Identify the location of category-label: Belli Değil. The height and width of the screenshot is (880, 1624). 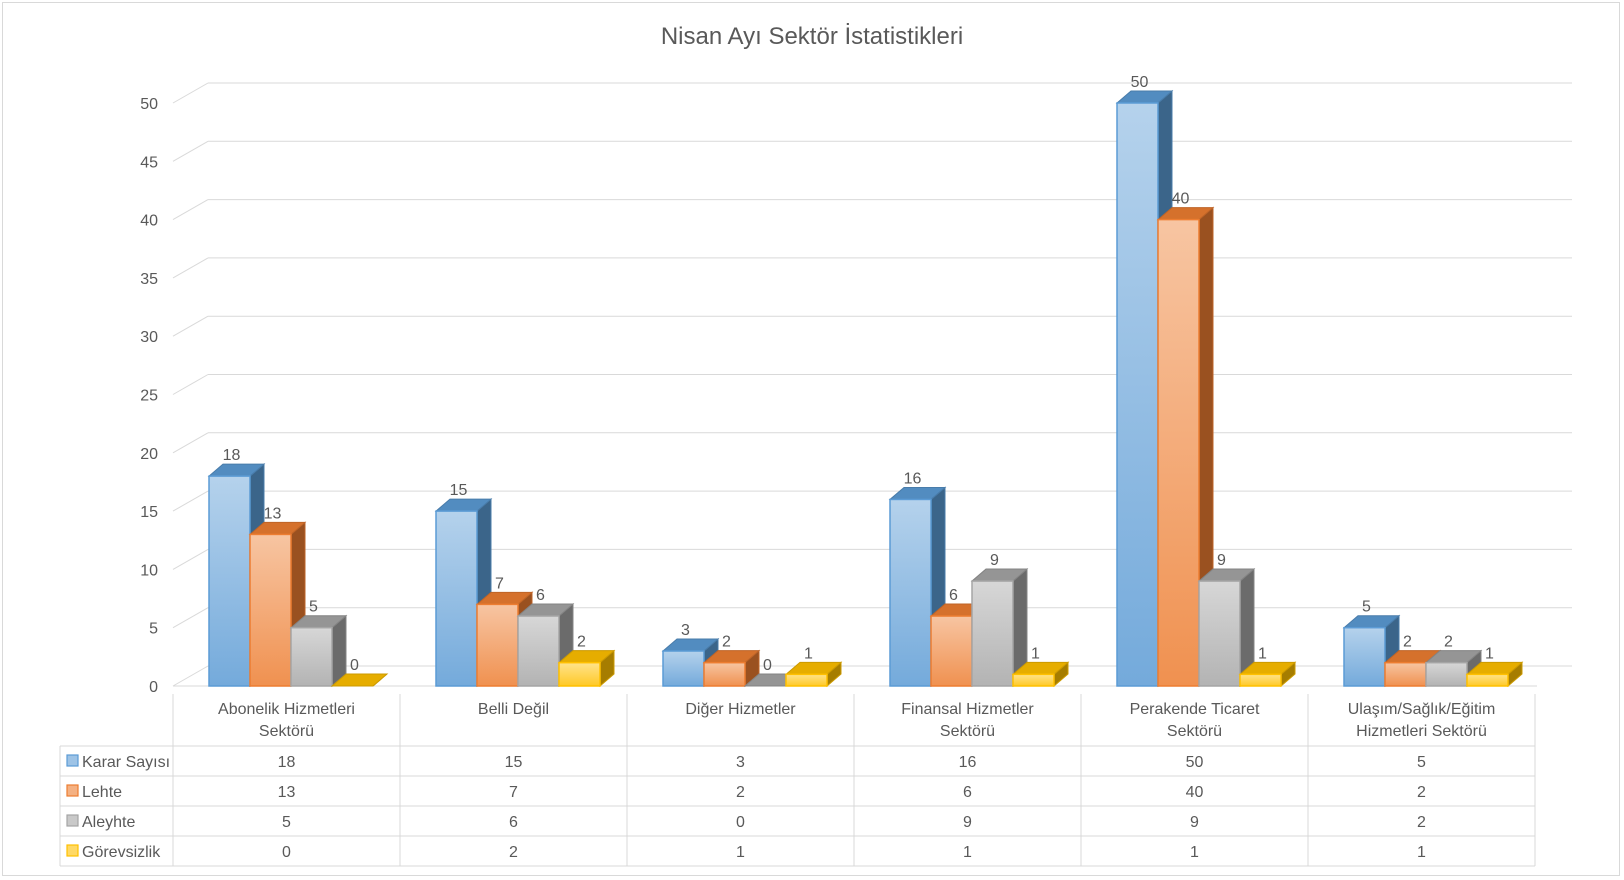
(513, 709).